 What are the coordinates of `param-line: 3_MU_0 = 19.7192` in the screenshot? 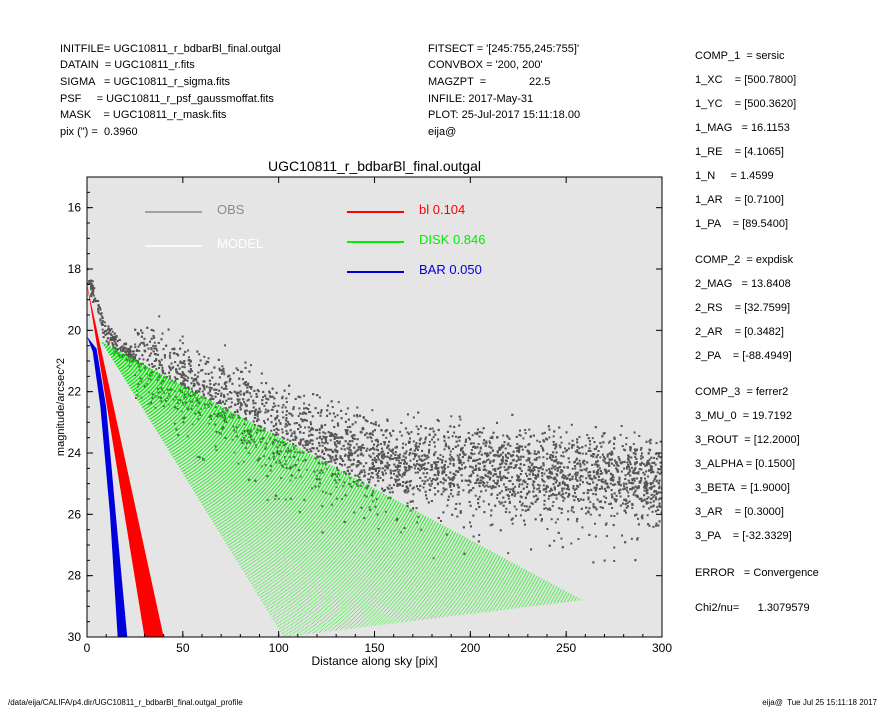 It's located at (743, 416).